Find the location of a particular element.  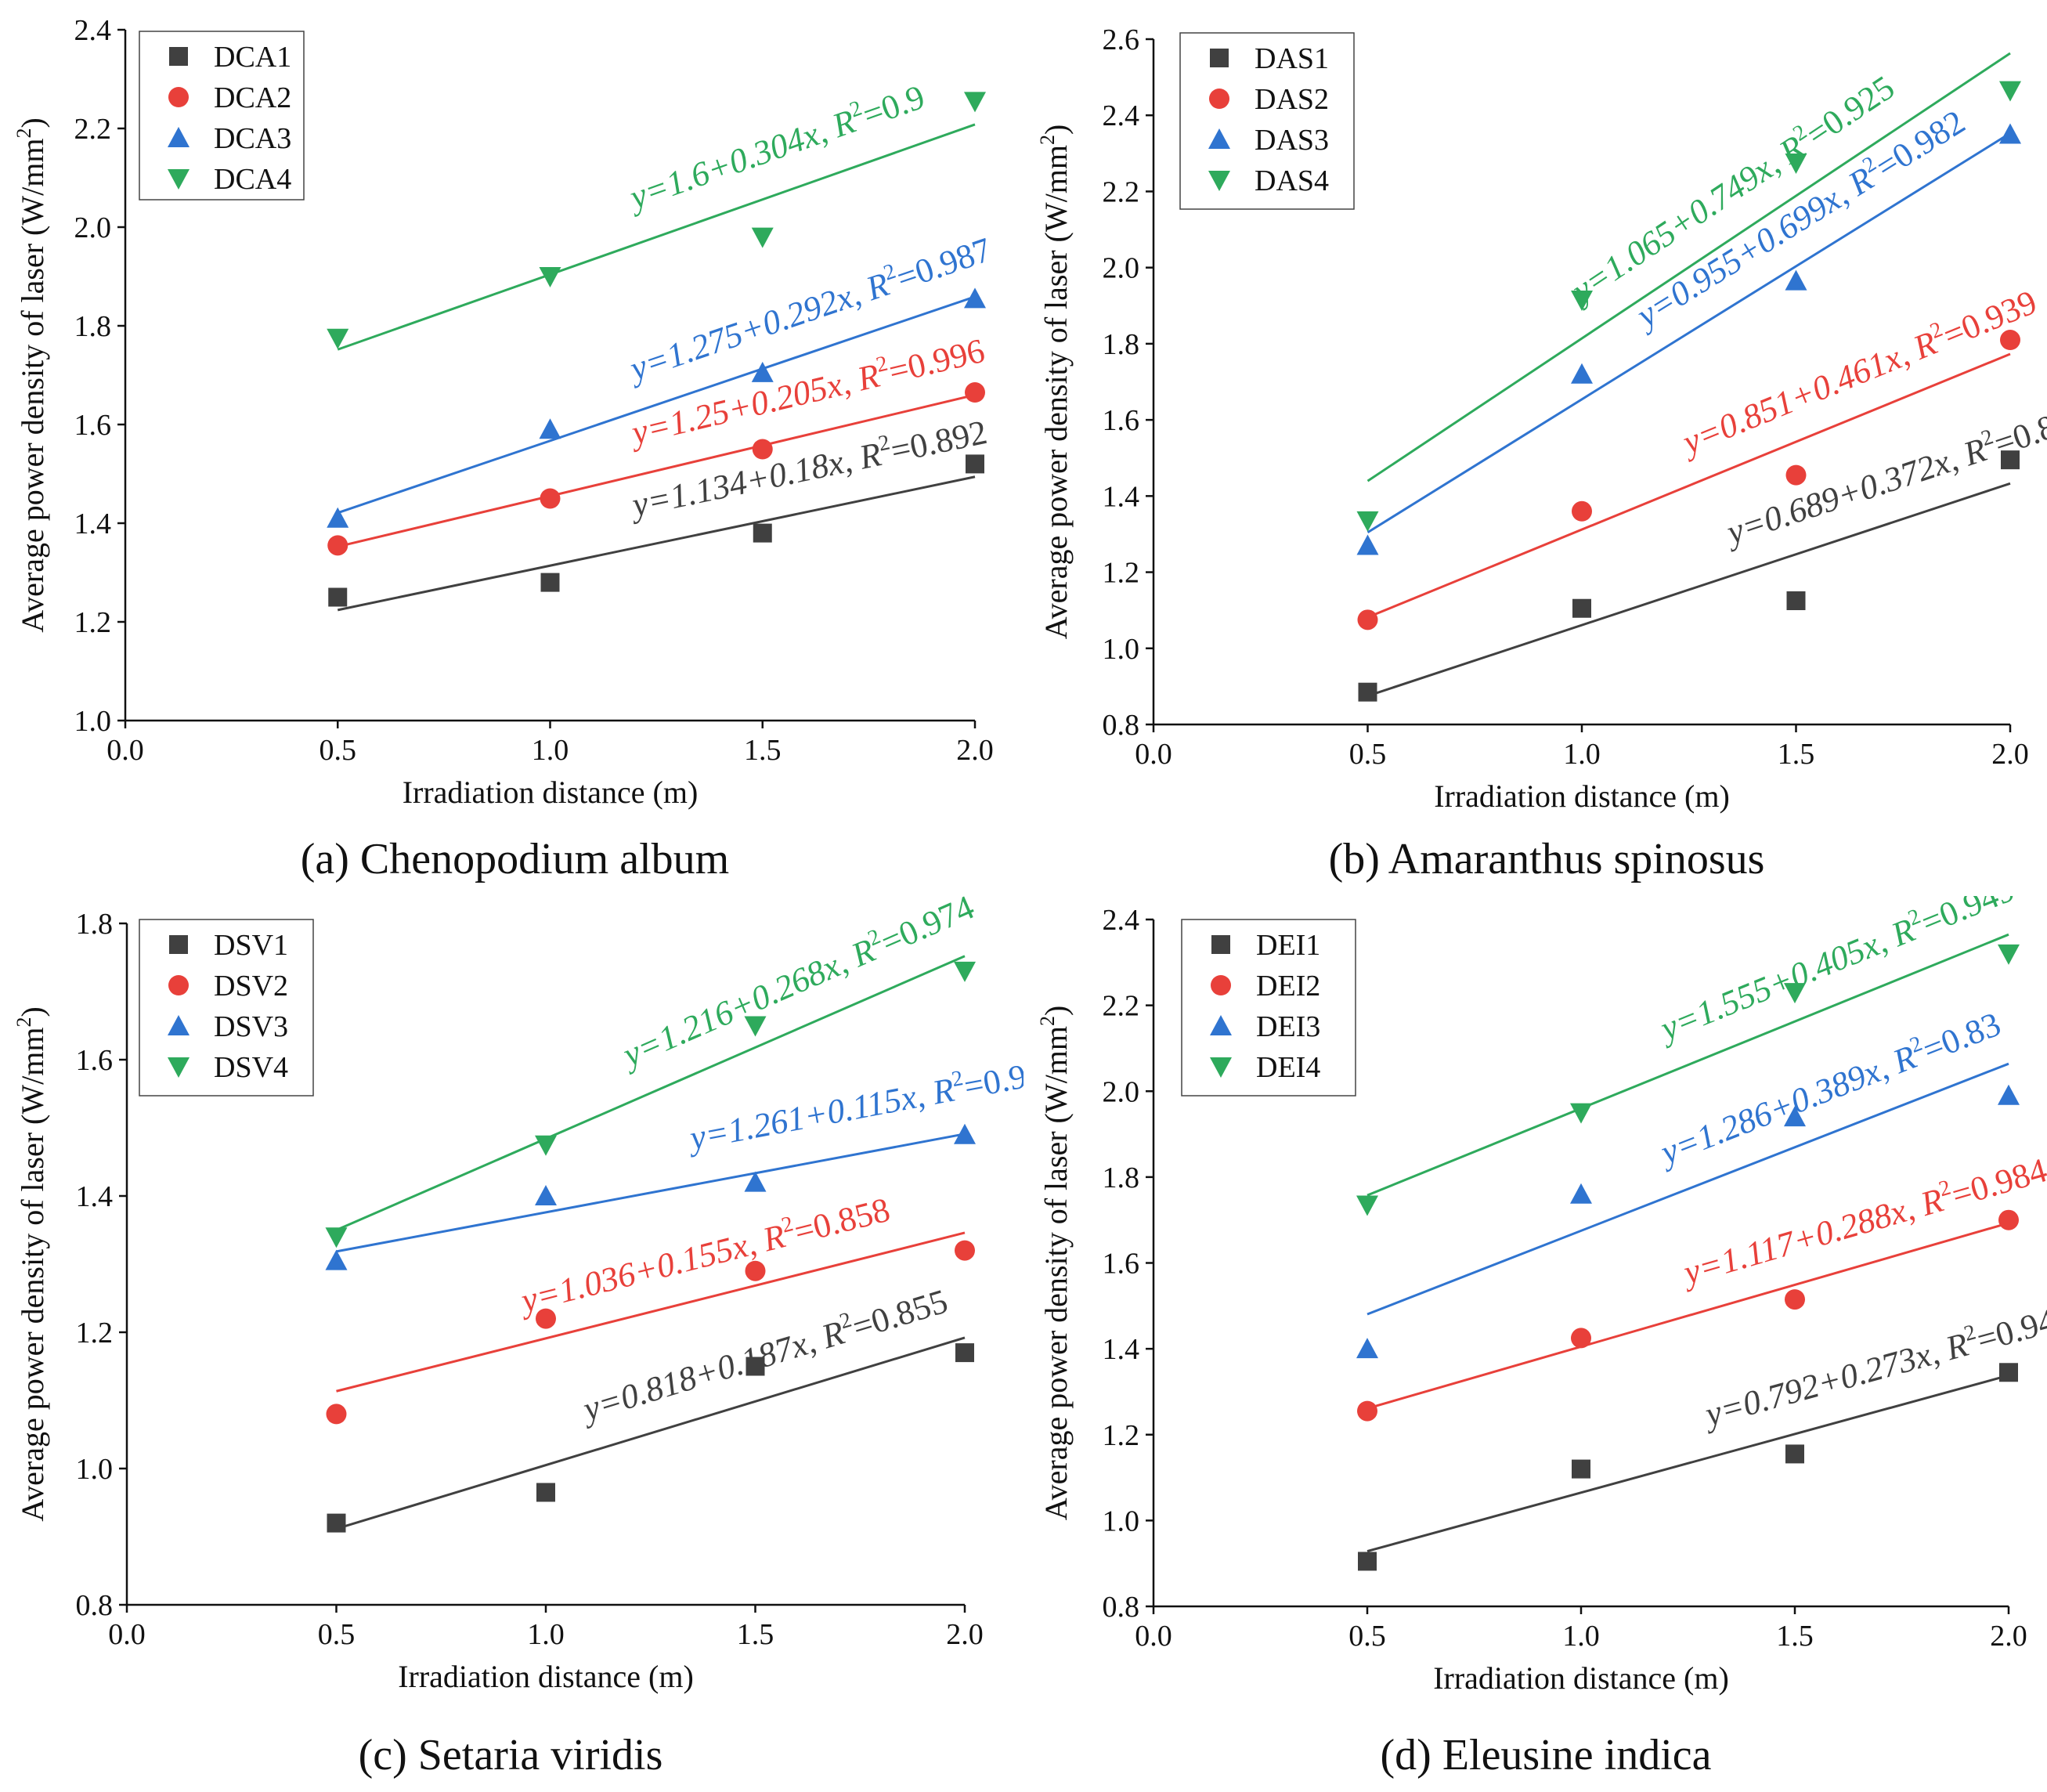

x-tick-label: 1.5 is located at coordinates (755, 1634).